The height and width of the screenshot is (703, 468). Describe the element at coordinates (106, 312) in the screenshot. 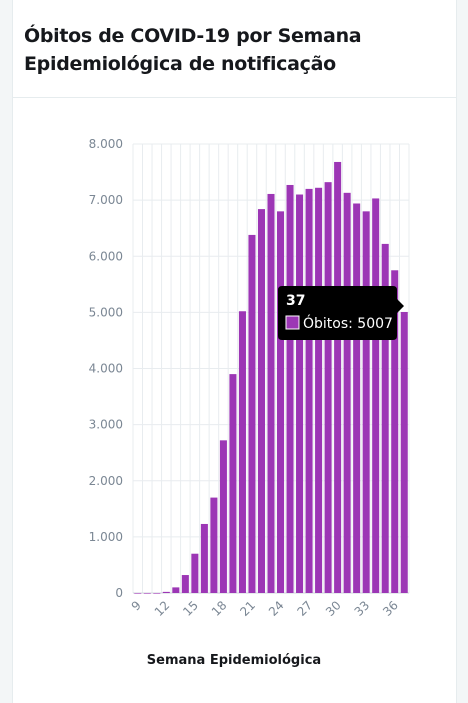

I see `y-tick-label: 5.000` at that location.